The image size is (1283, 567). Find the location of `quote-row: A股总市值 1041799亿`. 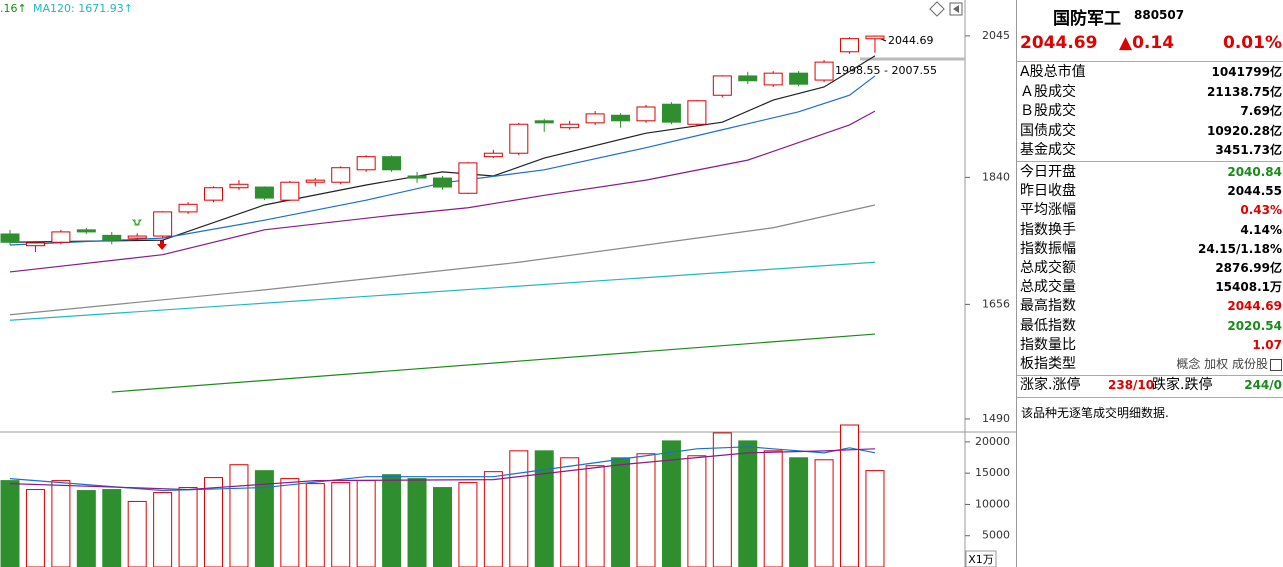

quote-row: A股总市值 1041799亿 is located at coordinates (1151, 72).